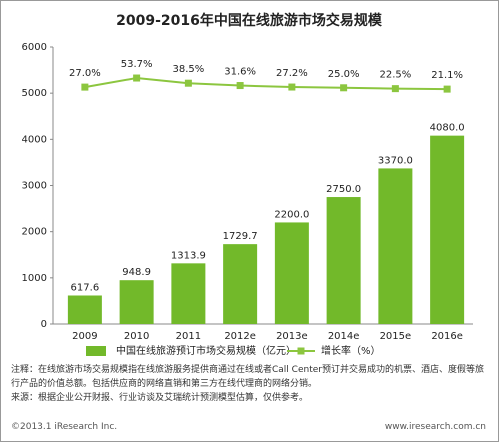  Describe the element at coordinates (292, 73) in the screenshot. I see `line-value-label: 27.2%` at that location.